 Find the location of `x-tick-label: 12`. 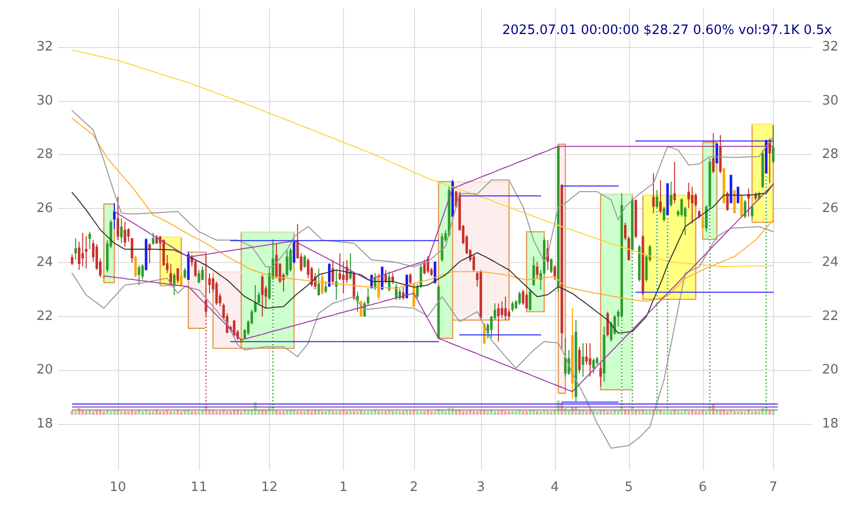

x-tick-label: 12 is located at coordinates (269, 487).